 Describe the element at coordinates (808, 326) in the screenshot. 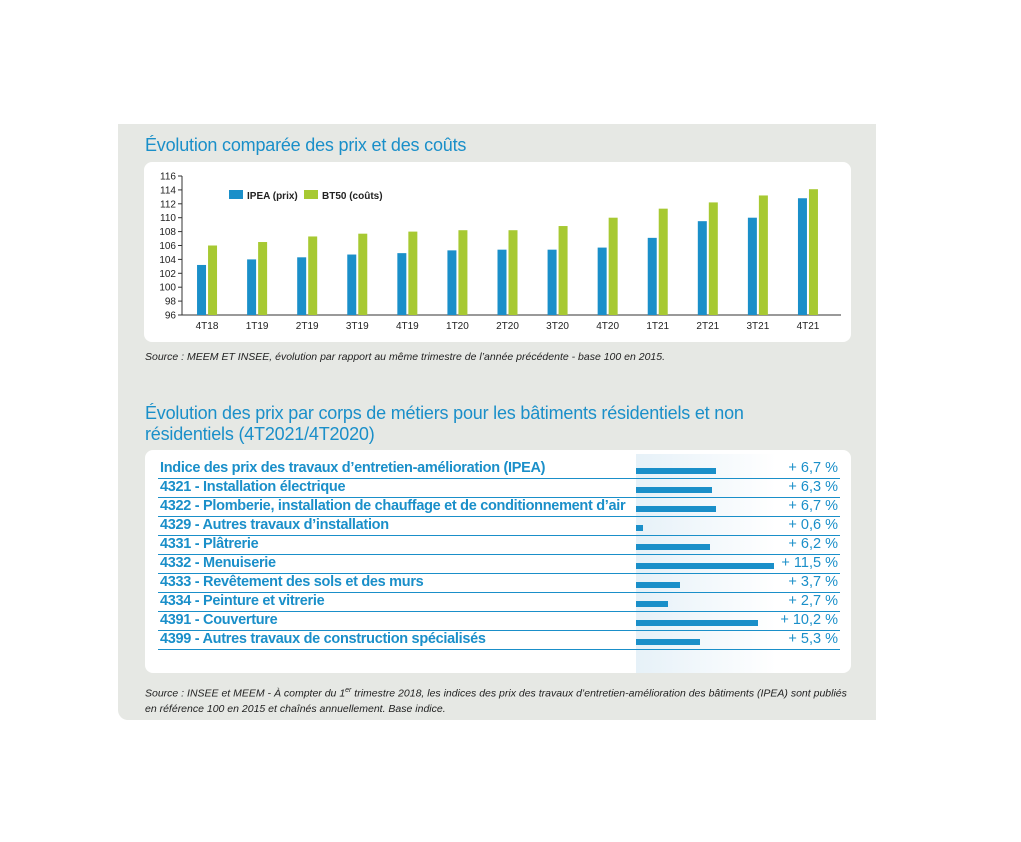

I see `x-tick-label: 4T21` at that location.